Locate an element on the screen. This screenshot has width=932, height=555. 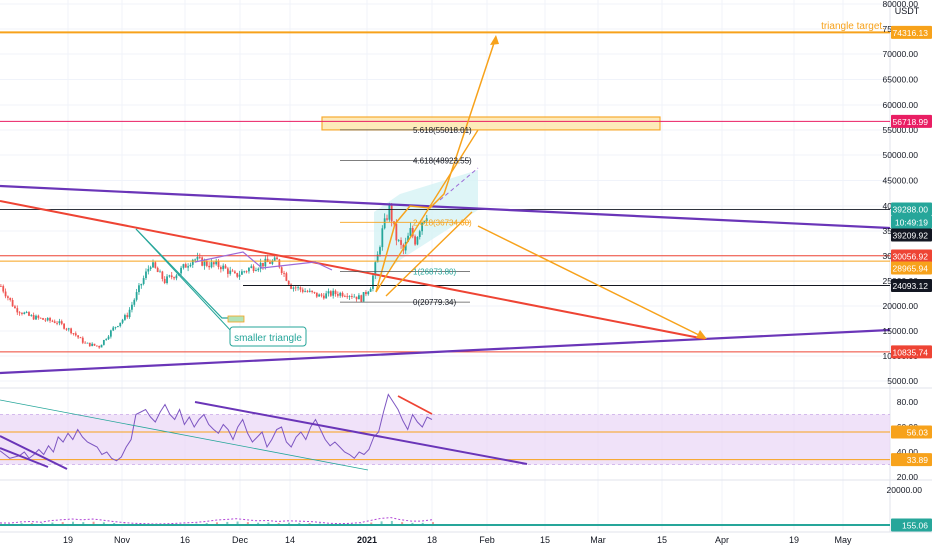
fib-label-4-618: 4.618(48923.55) is located at coordinates (442, 160).